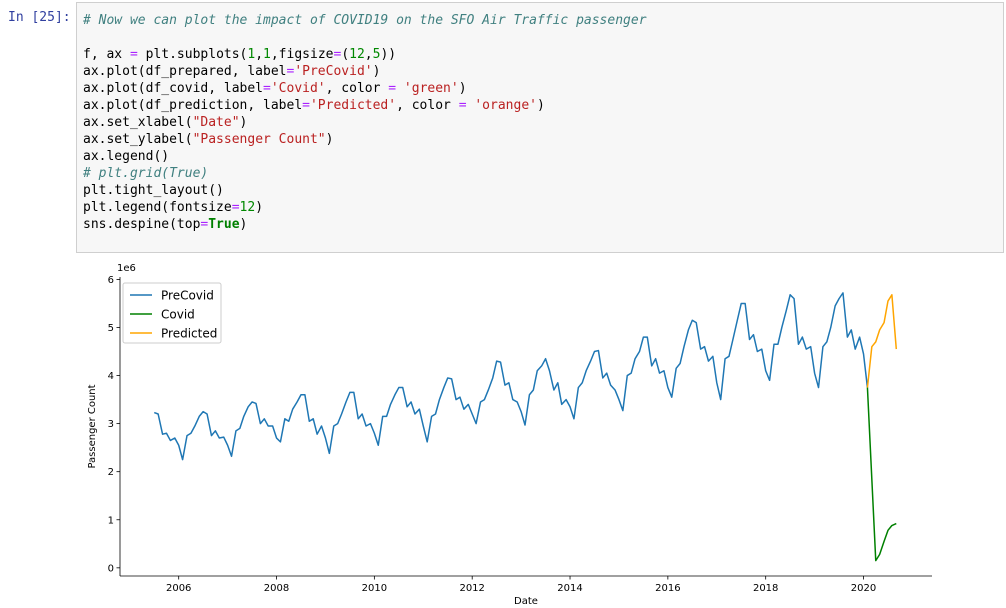  Describe the element at coordinates (471, 588) in the screenshot. I see `x-tick-label: 2012` at that location.